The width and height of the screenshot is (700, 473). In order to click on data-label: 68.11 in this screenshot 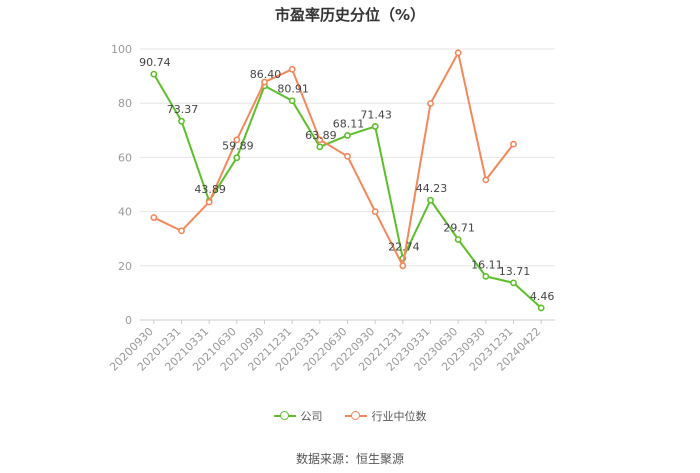, I will do `click(349, 123)`.